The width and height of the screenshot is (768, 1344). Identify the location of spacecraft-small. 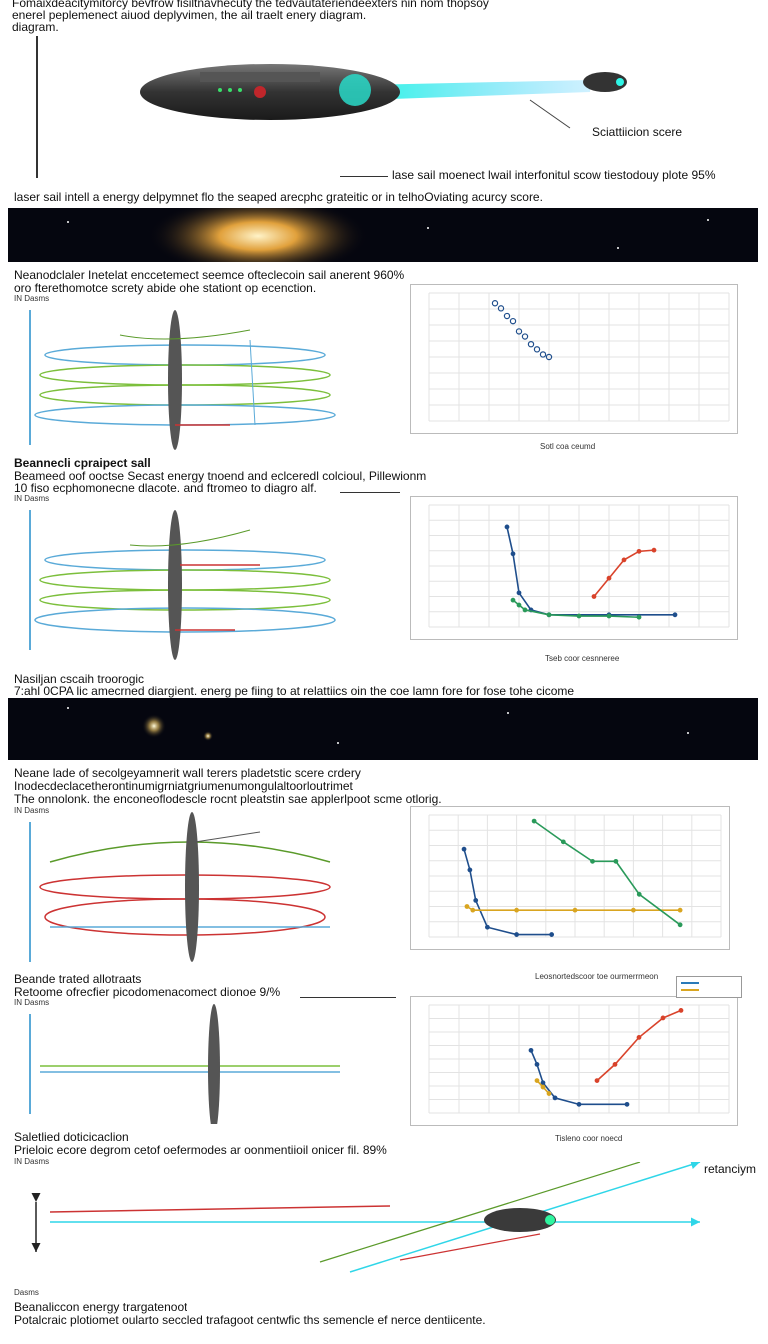
(520, 1220).